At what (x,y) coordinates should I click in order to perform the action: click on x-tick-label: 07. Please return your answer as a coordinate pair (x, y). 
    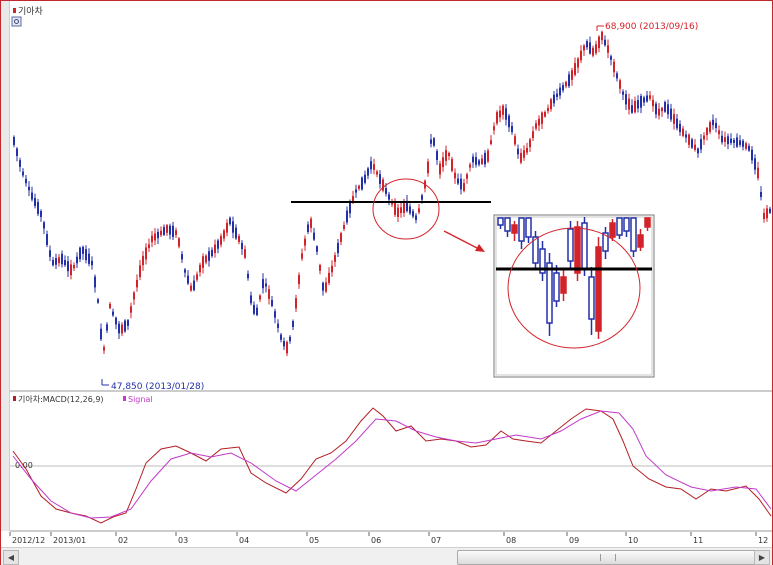
    Looking at the image, I should click on (436, 540).